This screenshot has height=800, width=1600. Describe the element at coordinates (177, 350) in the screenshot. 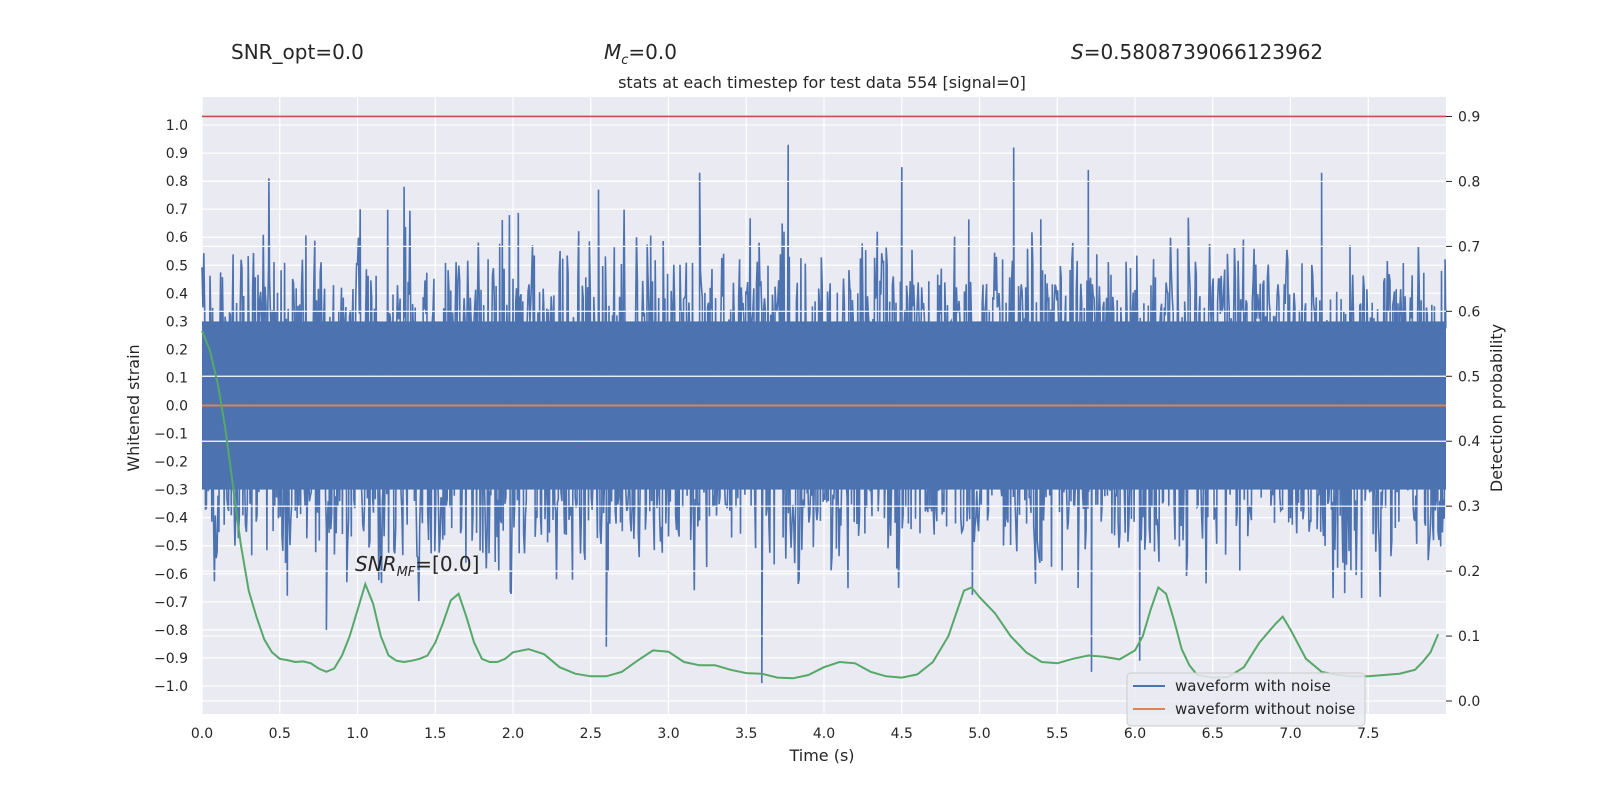

I see `y-tick-label: 0.2` at that location.